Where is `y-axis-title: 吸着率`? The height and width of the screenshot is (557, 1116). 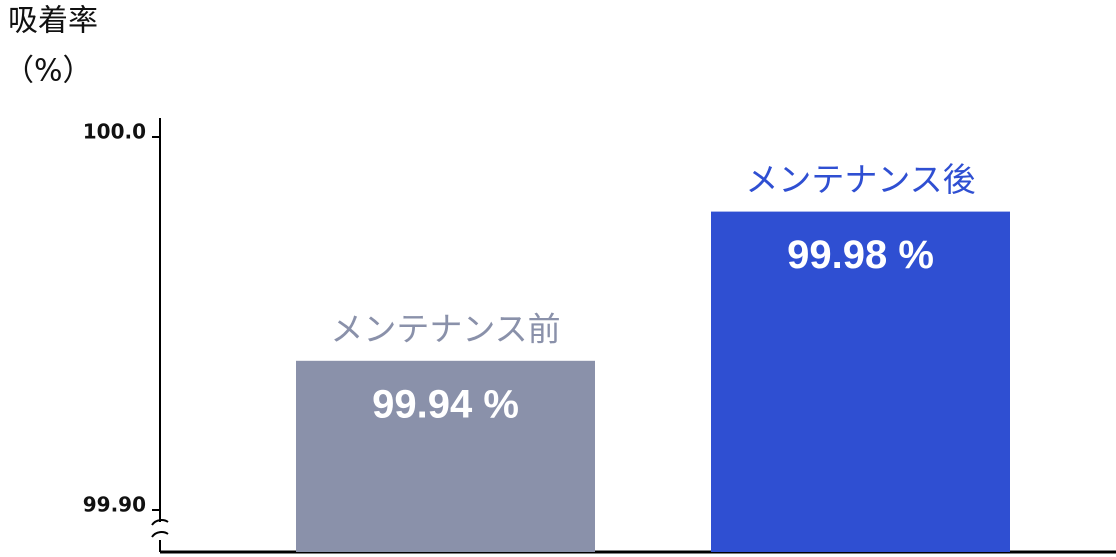 y-axis-title: 吸着率 is located at coordinates (53, 21).